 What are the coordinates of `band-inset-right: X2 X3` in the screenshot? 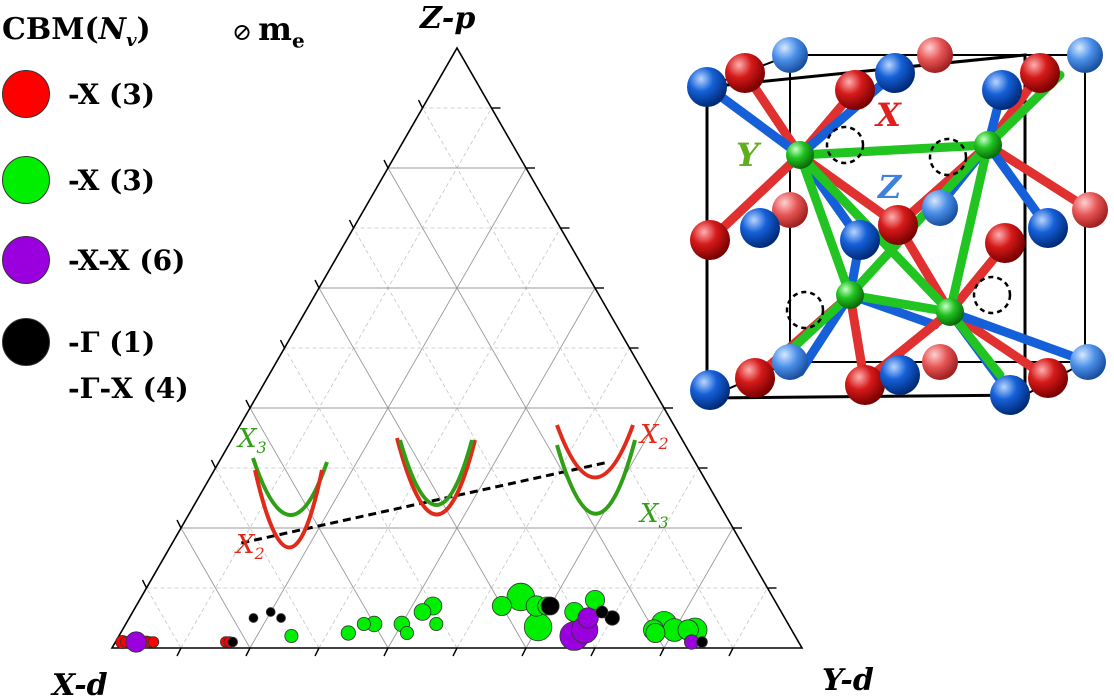 It's located at (612, 476).